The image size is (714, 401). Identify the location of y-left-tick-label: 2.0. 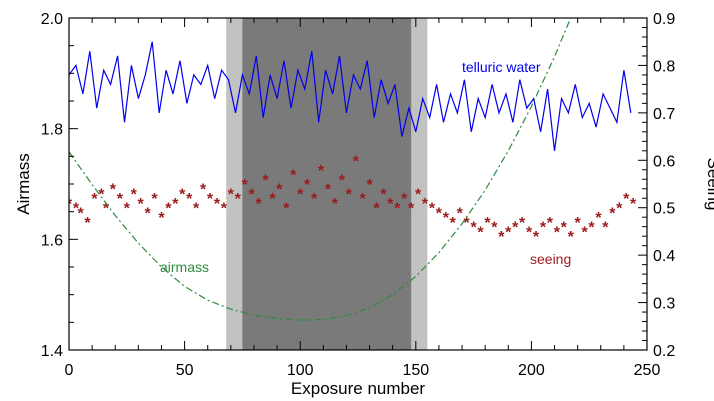
(52, 19).